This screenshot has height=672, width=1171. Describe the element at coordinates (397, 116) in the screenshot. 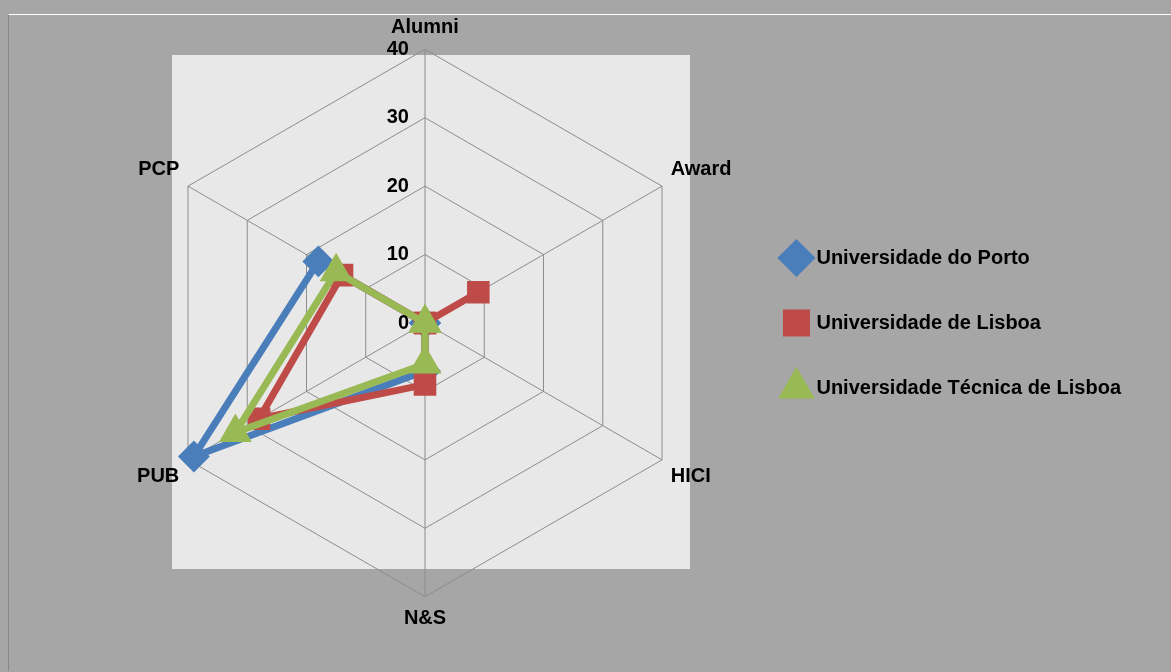

I see `y-tick-label: 30` at that location.